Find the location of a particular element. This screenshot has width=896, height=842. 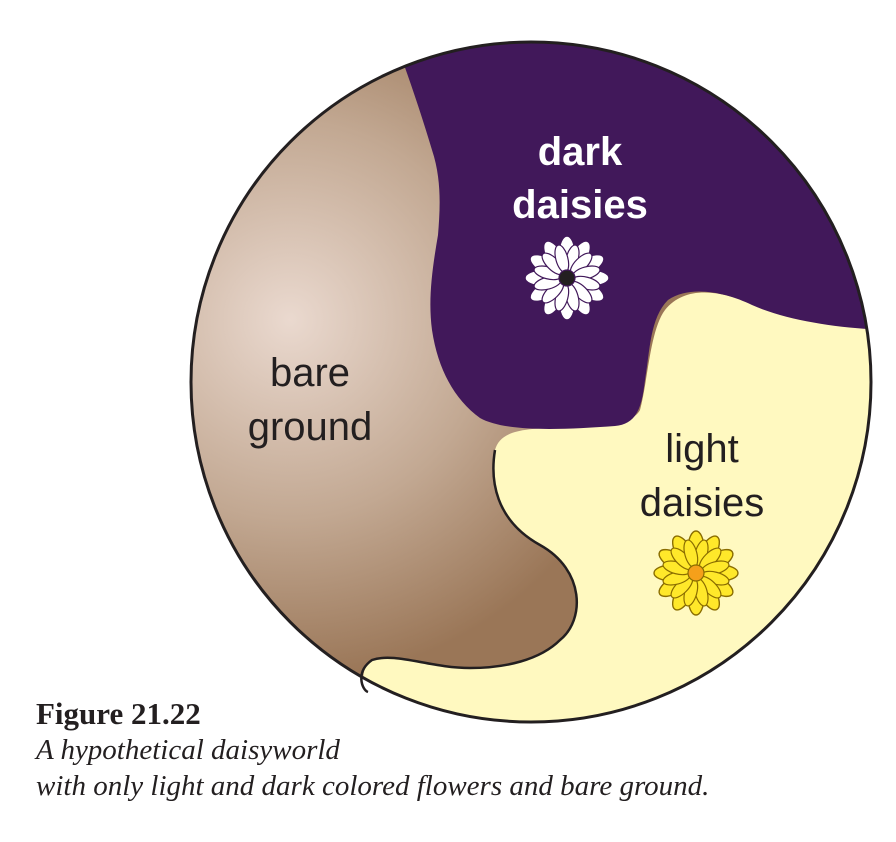

caption-title: Figure 21.22 is located at coordinates (118, 713).